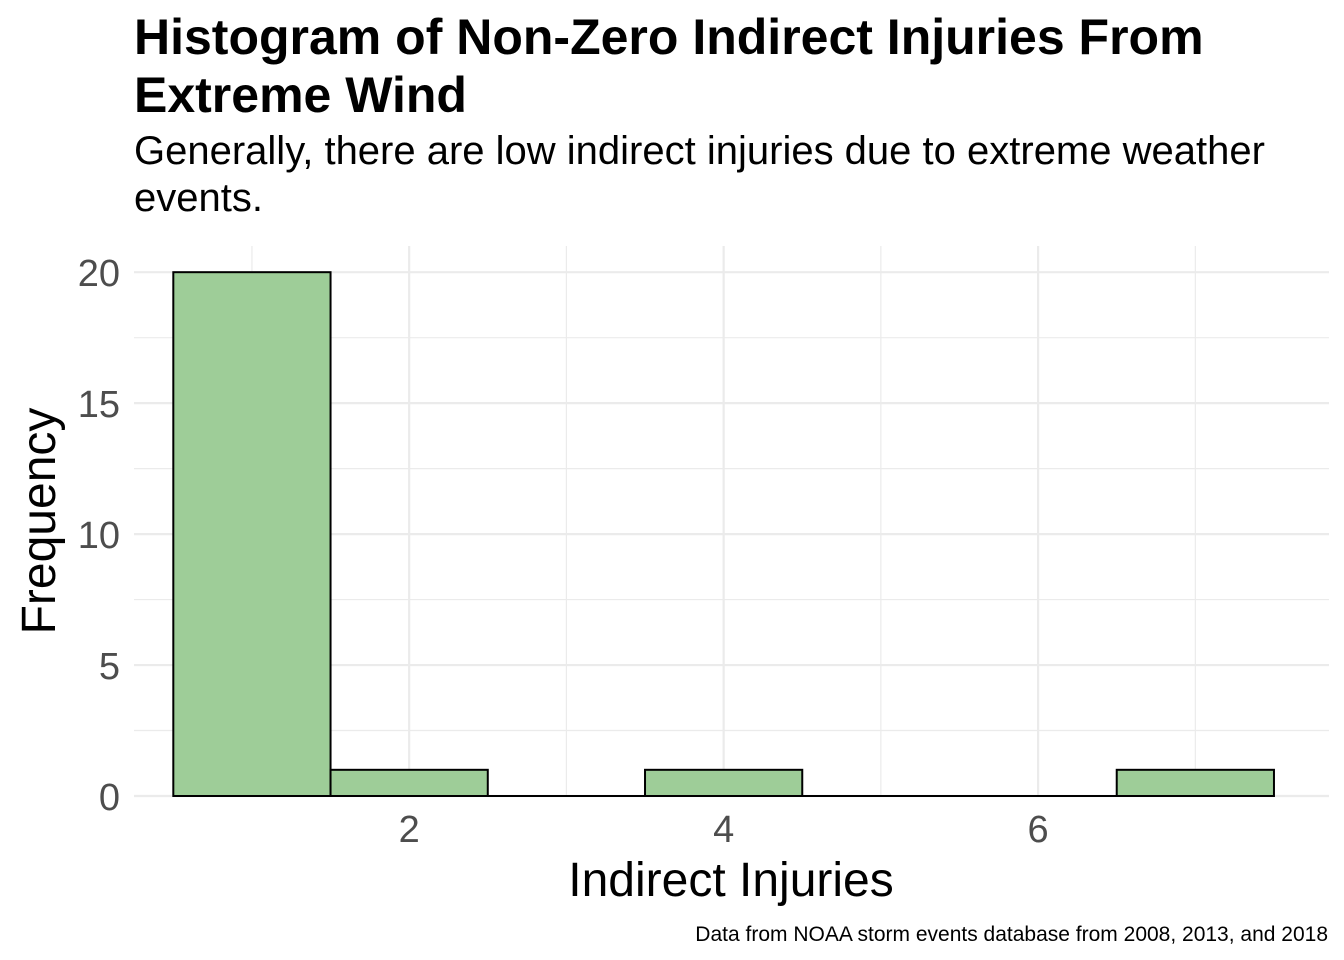  I want to click on y-tick-label: 20, so click(99, 274).